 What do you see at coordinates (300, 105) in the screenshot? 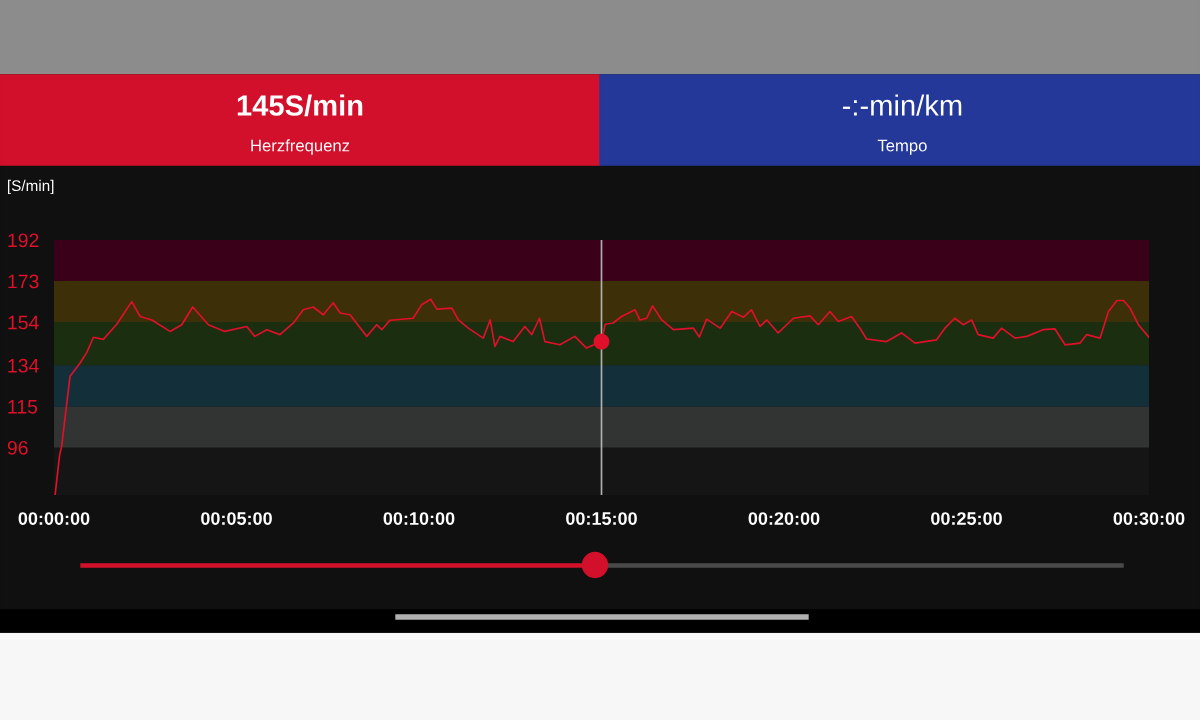
I see `text: 145S/min` at bounding box center [300, 105].